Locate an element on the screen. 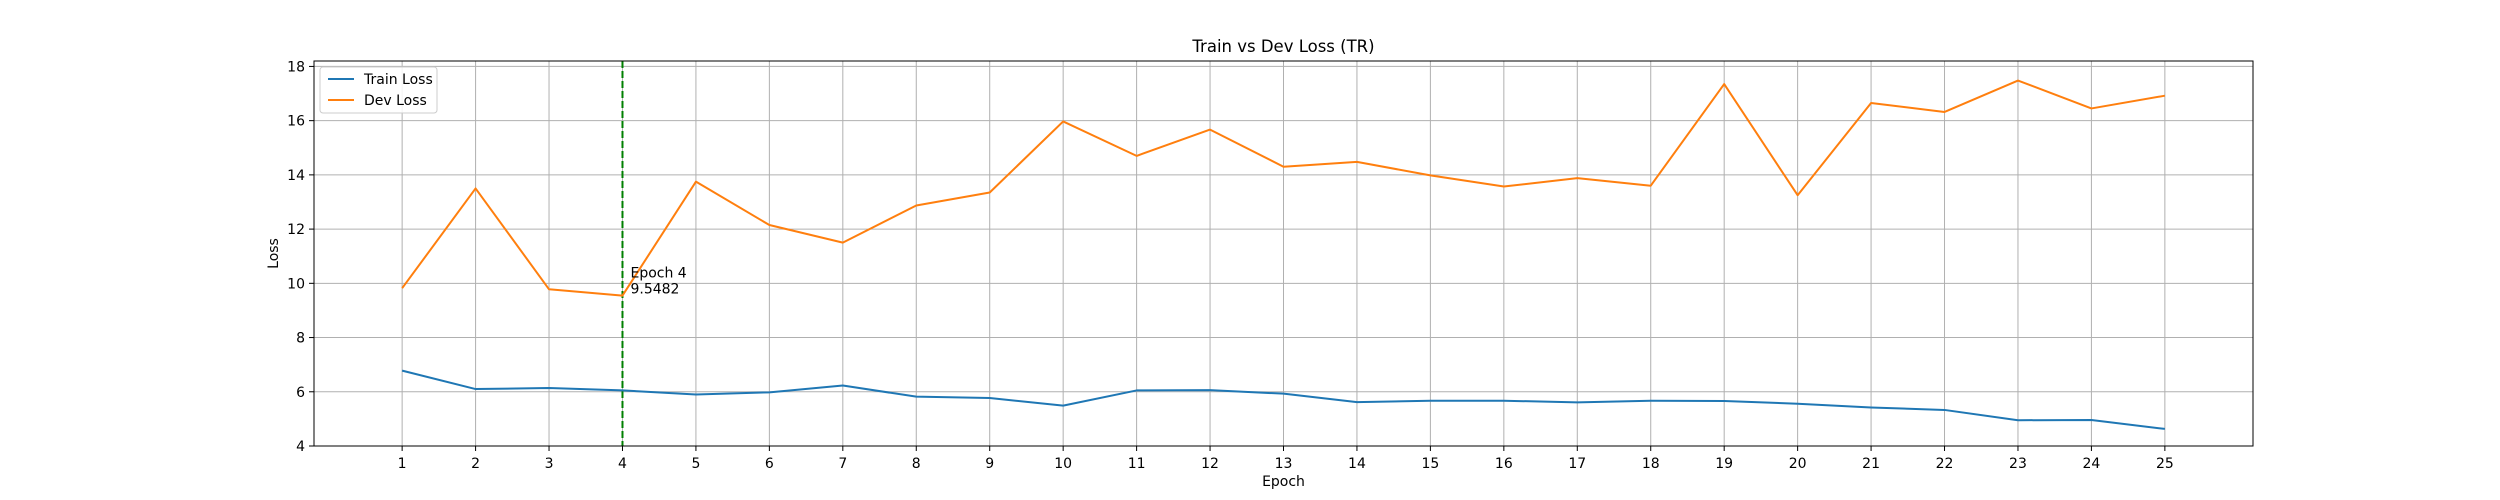 The width and height of the screenshot is (2500, 500). x-tick-label: 7 is located at coordinates (842, 464).